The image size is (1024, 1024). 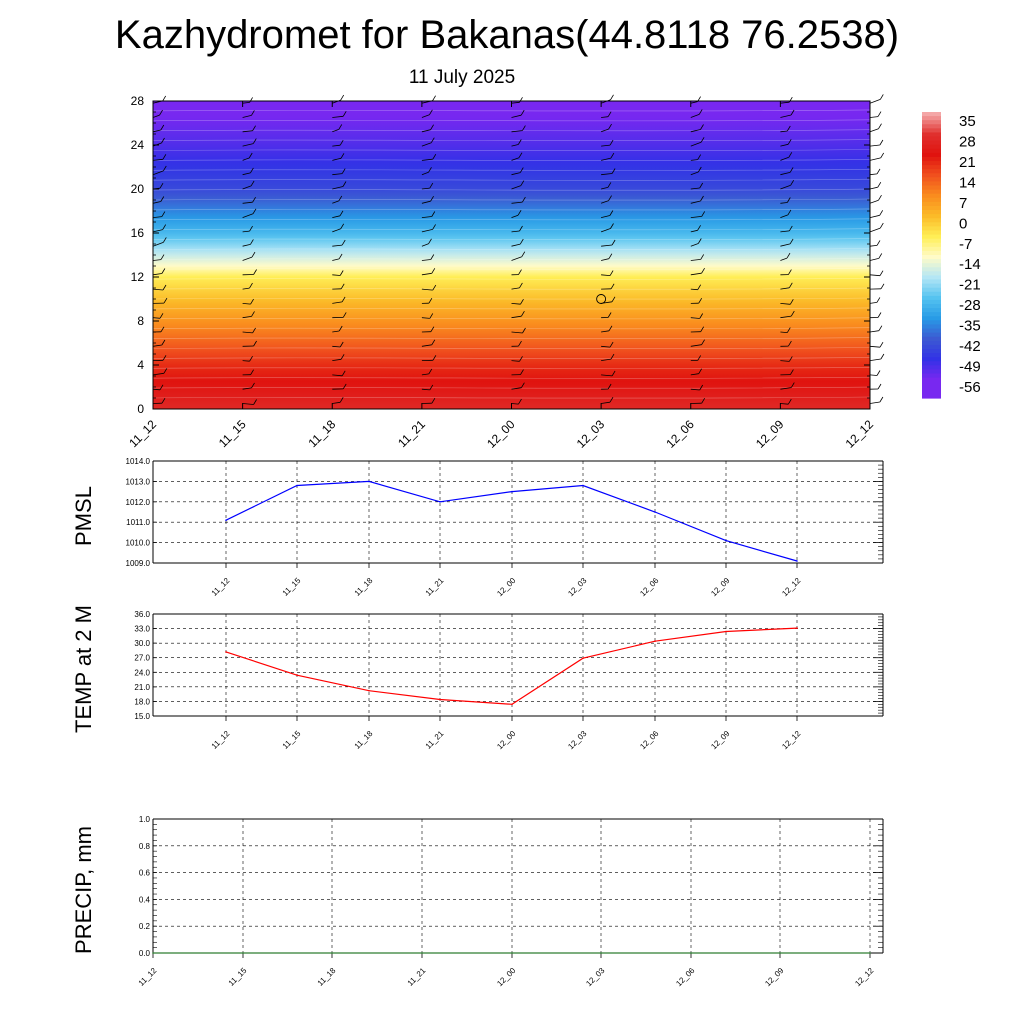 What do you see at coordinates (138, 522) in the screenshot?
I see `y-tick-label: 1011.0` at bounding box center [138, 522].